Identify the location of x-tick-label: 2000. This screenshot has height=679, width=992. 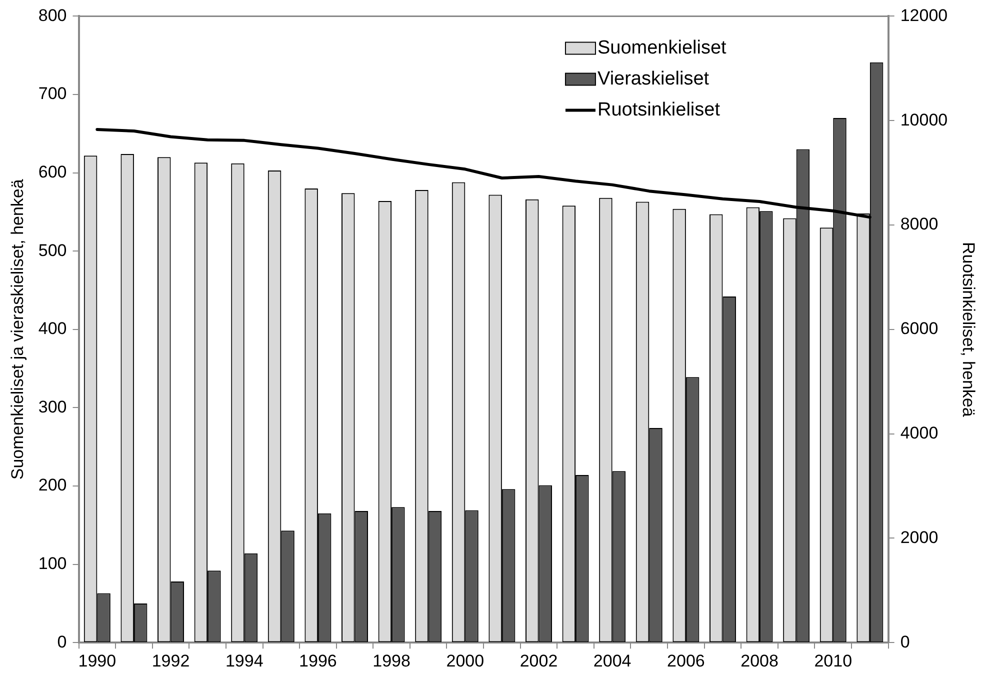
(465, 660).